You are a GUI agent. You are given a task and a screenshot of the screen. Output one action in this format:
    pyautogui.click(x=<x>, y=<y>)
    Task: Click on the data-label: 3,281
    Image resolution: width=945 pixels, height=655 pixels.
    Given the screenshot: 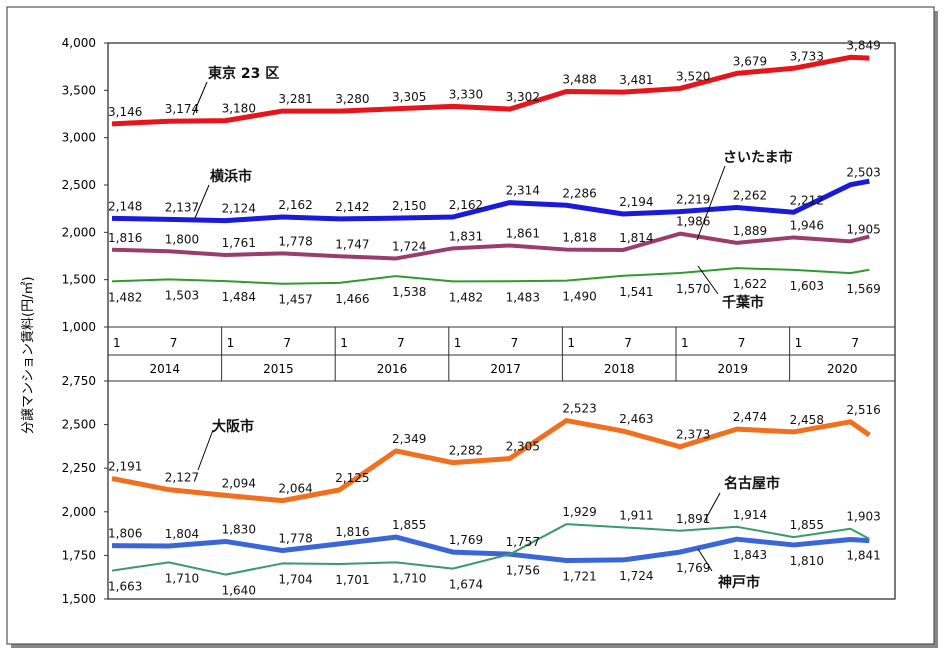 What is the action you would take?
    pyautogui.click(x=295, y=99)
    